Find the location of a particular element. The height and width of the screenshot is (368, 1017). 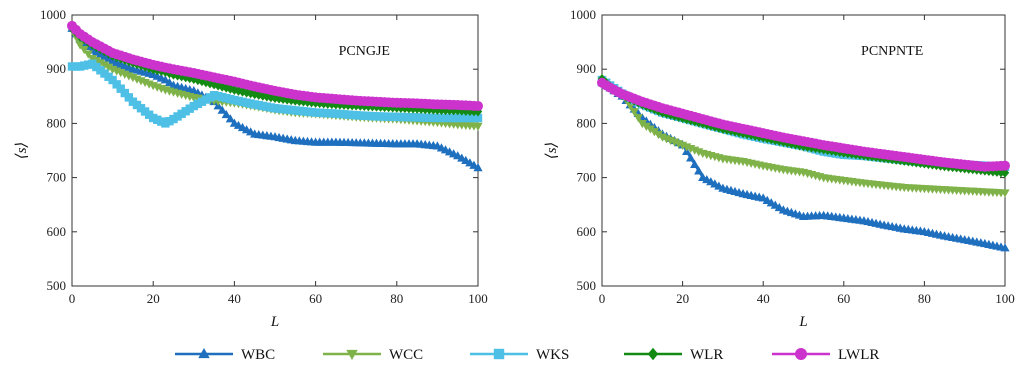

legend-label: WCC is located at coordinates (406, 355).